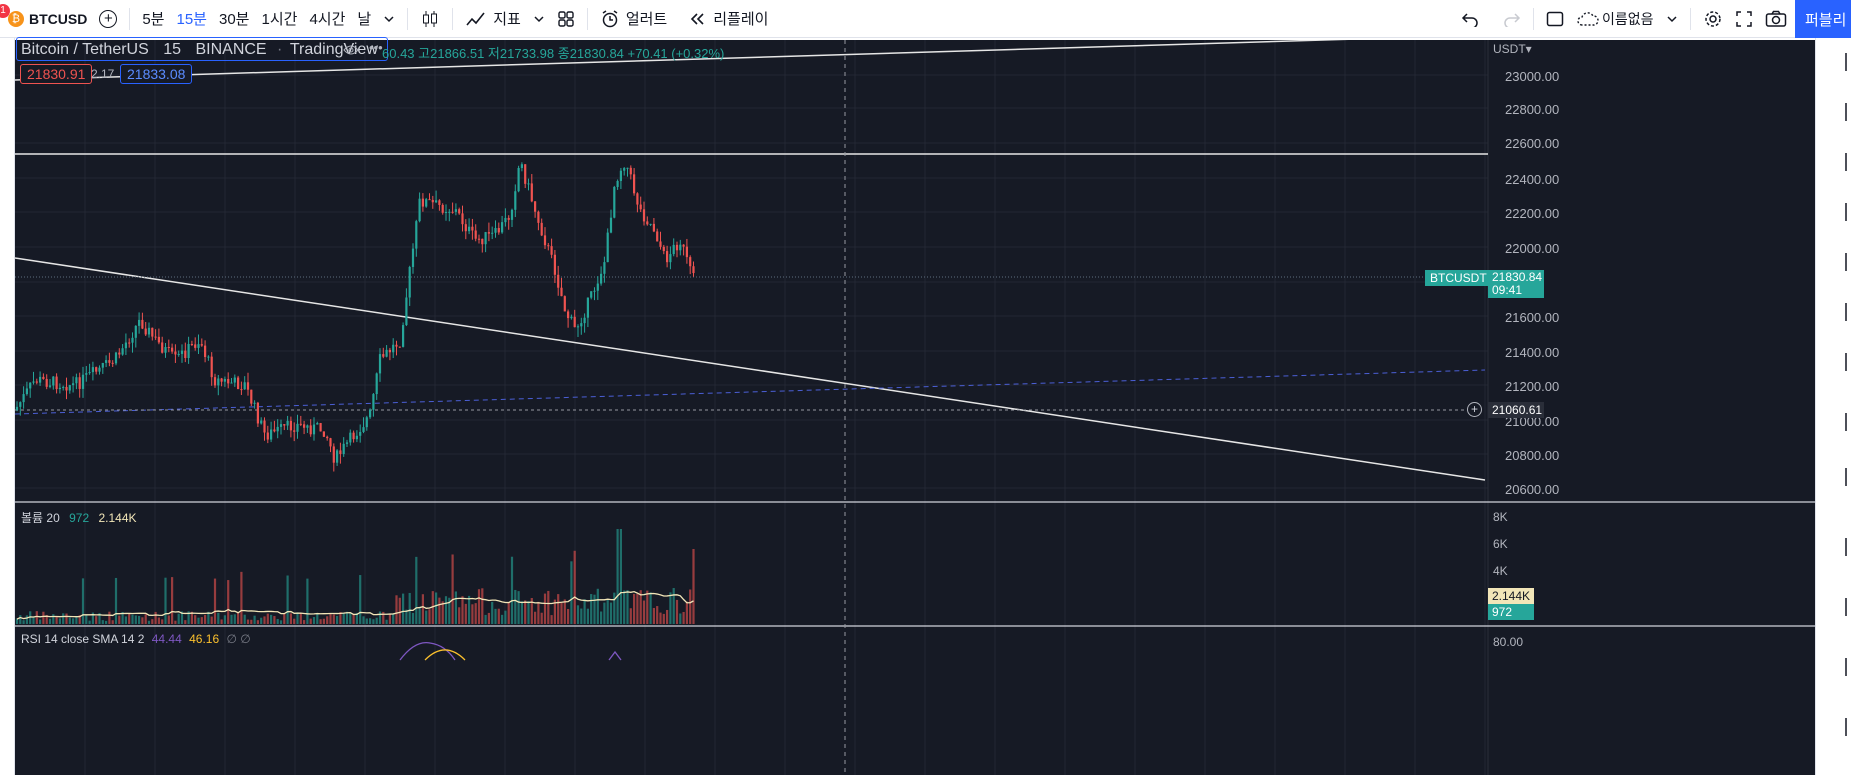 This screenshot has width=1851, height=775. Describe the element at coordinates (355, 576) in the screenshot. I see `volume-bars` at that location.